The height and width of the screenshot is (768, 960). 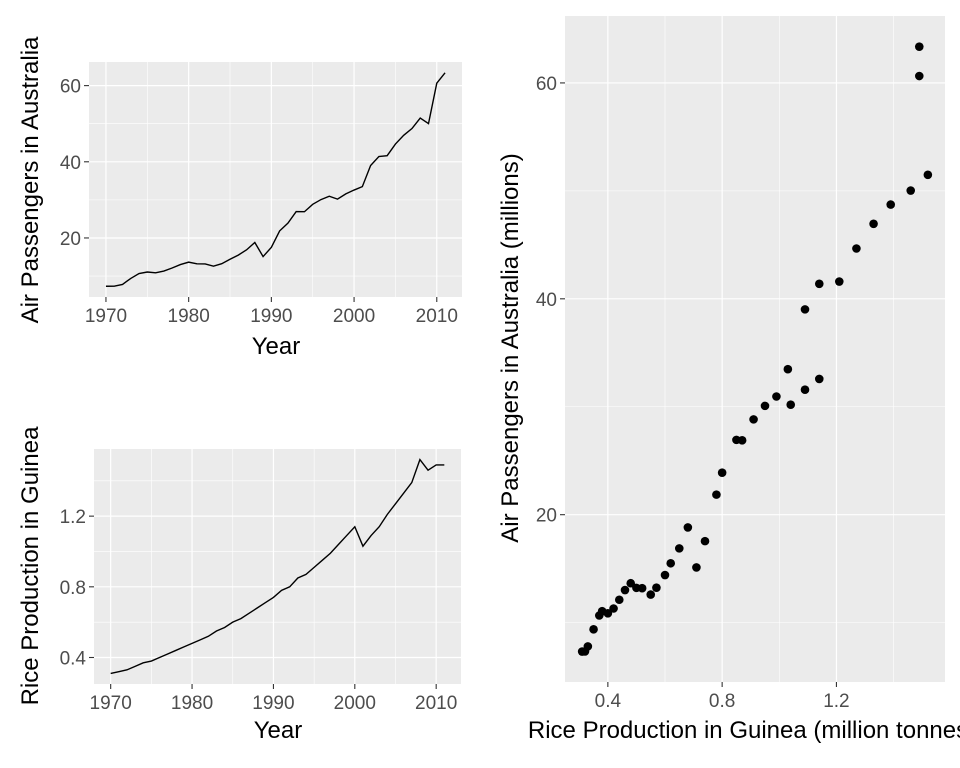 I want to click on x-tick-label: 1.2, so click(x=836, y=701).